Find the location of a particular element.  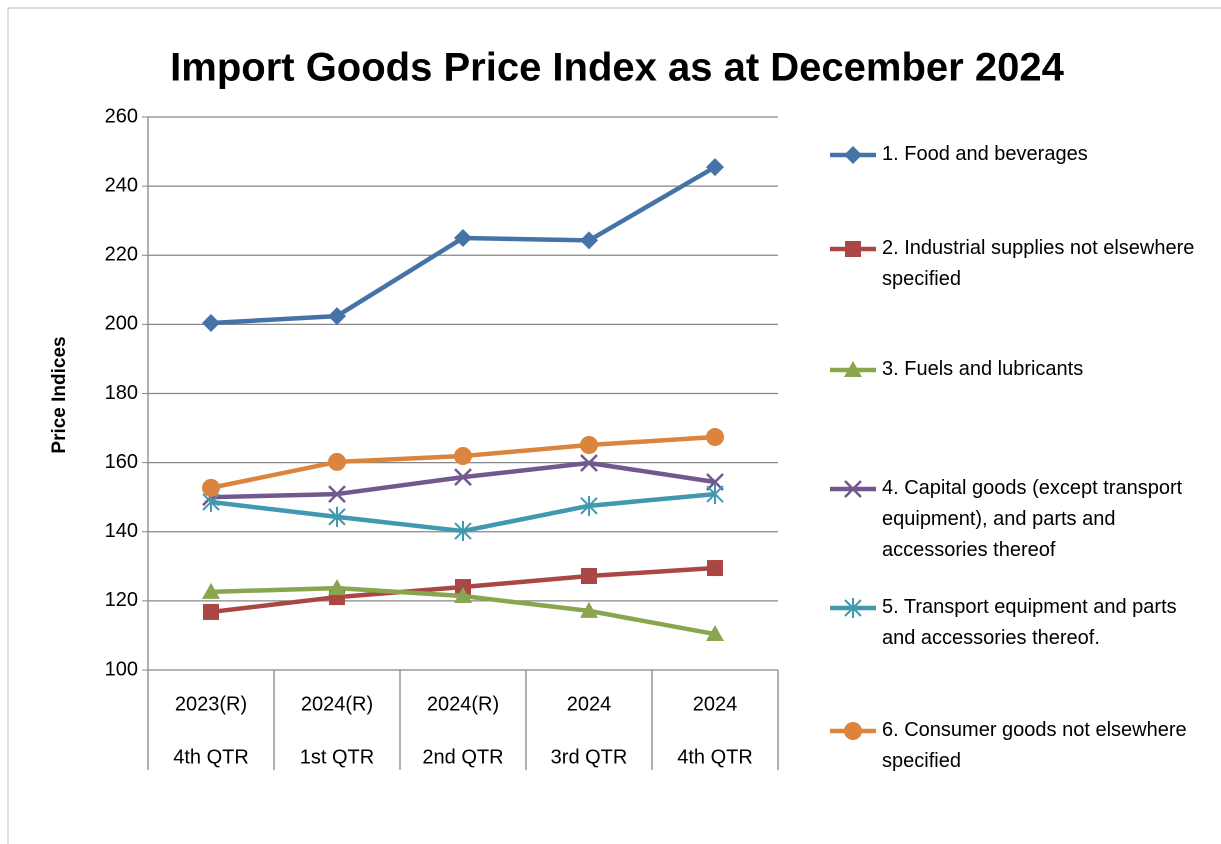

y-axis-label: Price Indices is located at coordinates (59, 394).